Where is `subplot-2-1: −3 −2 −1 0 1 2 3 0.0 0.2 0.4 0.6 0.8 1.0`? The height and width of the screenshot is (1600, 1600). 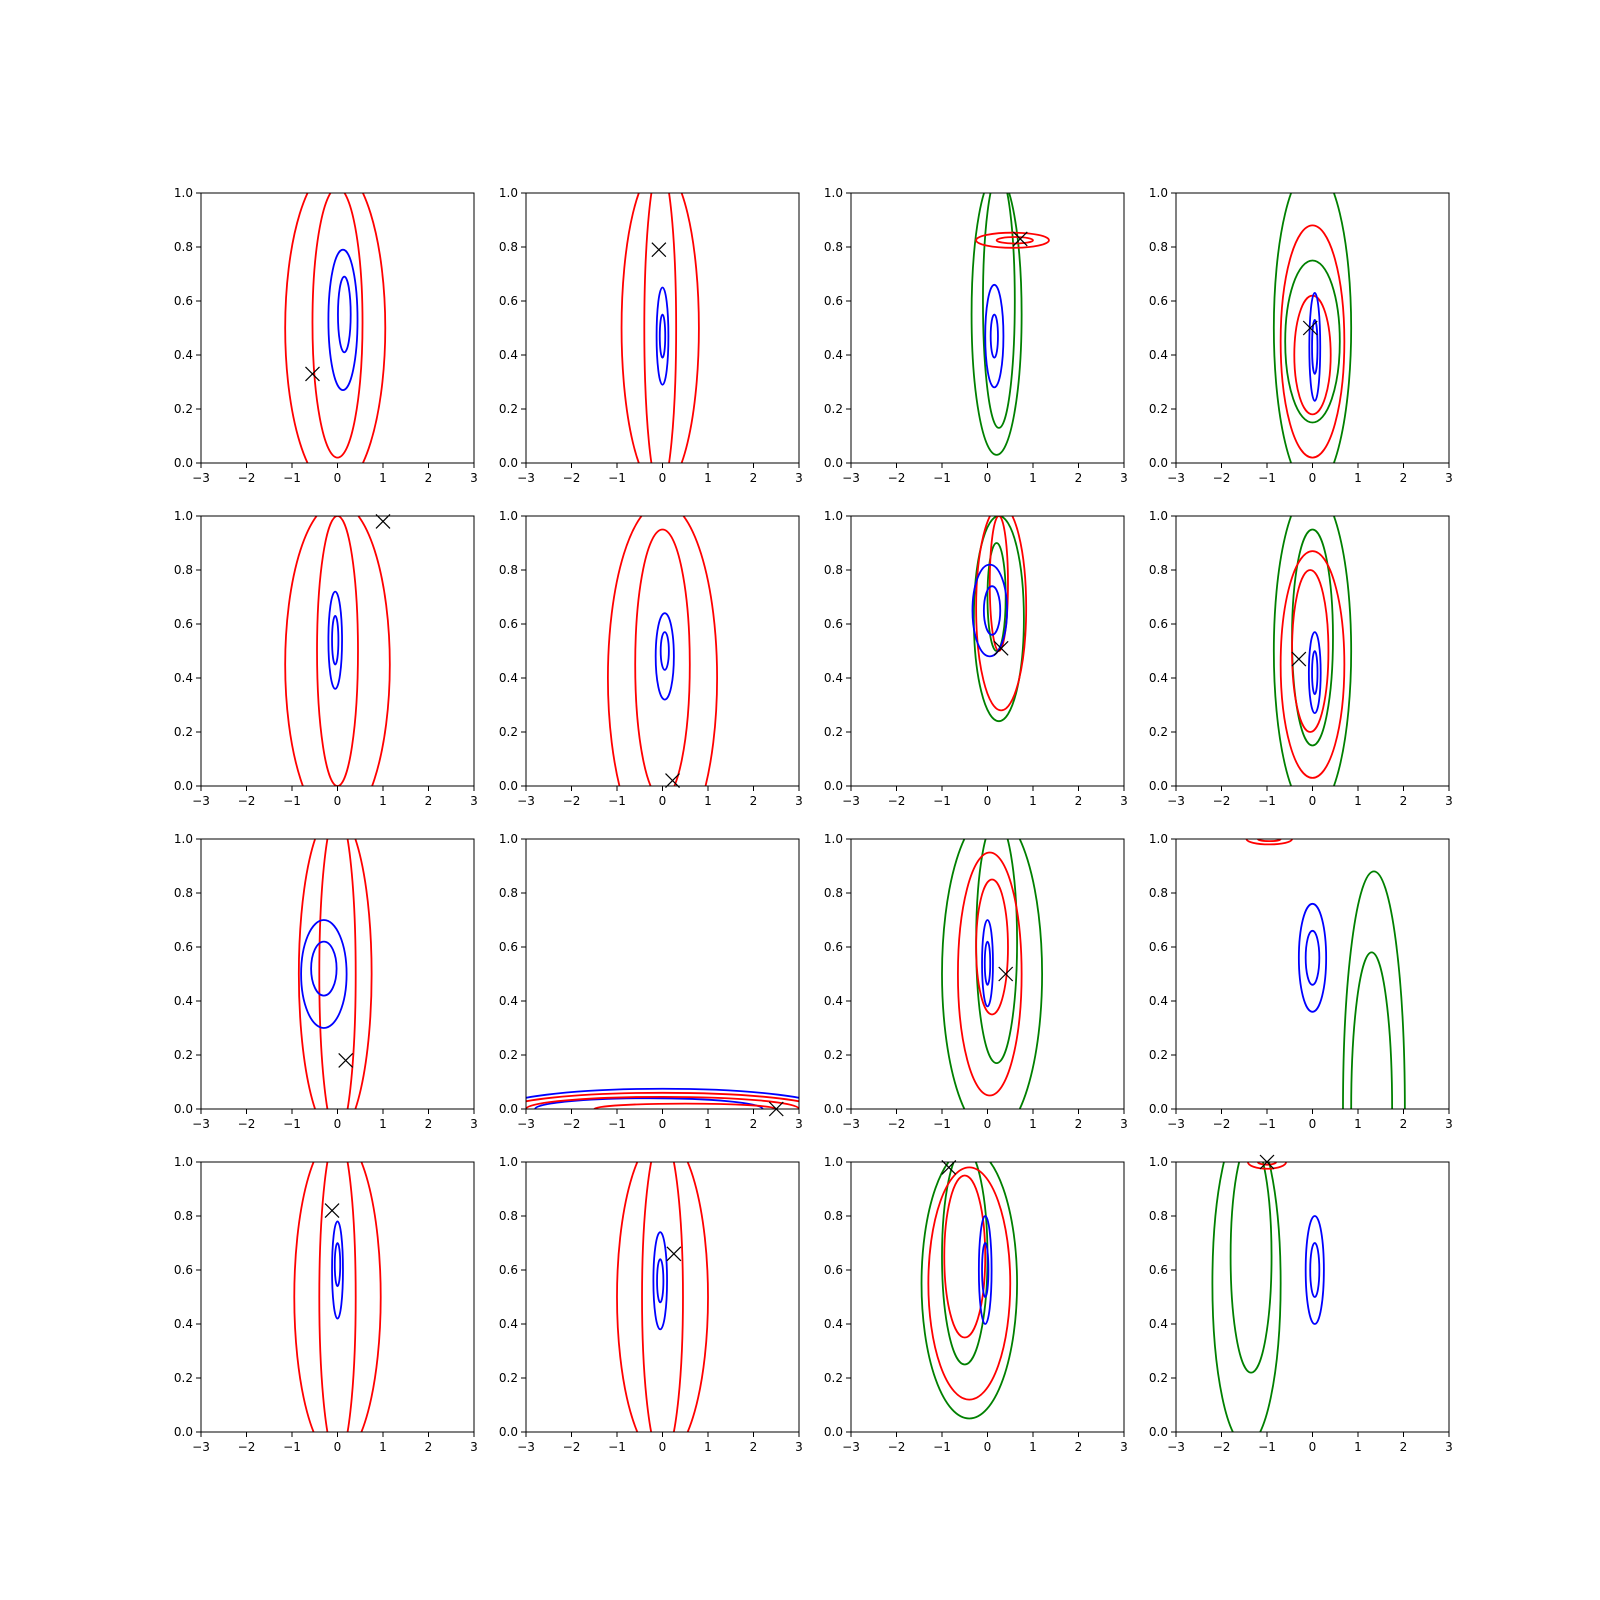 subplot-2-1: −3 −2 −1 0 1 2 3 0.0 0.2 0.4 0.6 0.8 1.0 is located at coordinates (326, 658).